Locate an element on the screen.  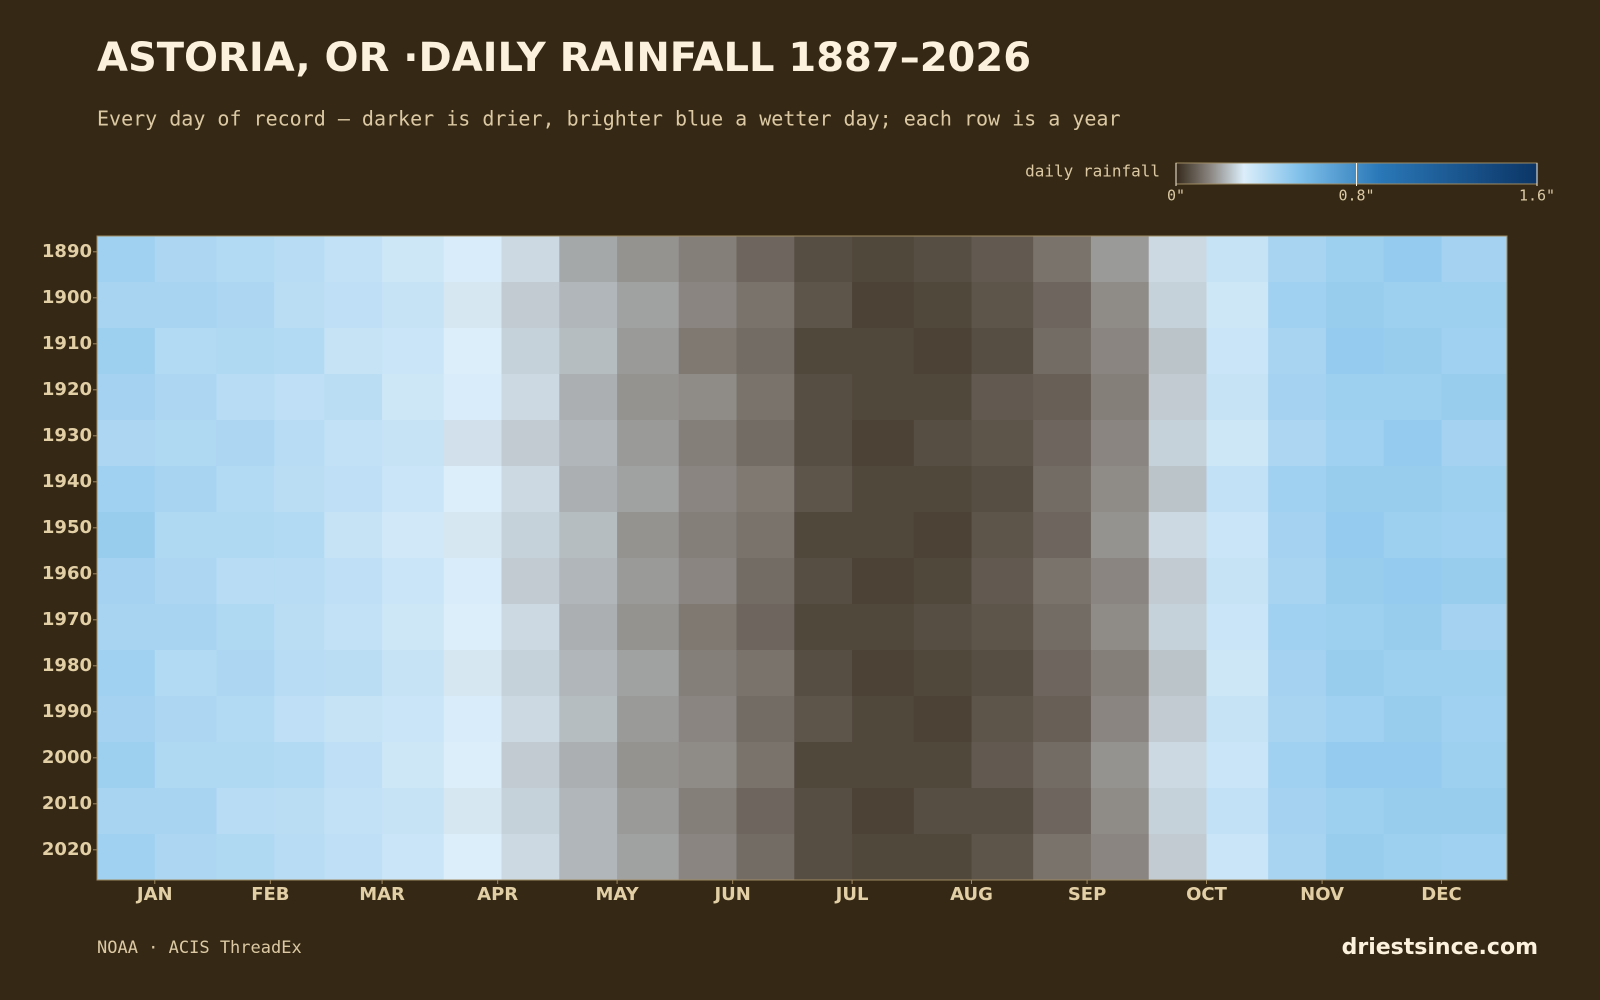
y-tick-label: 1990 is located at coordinates (67, 711).